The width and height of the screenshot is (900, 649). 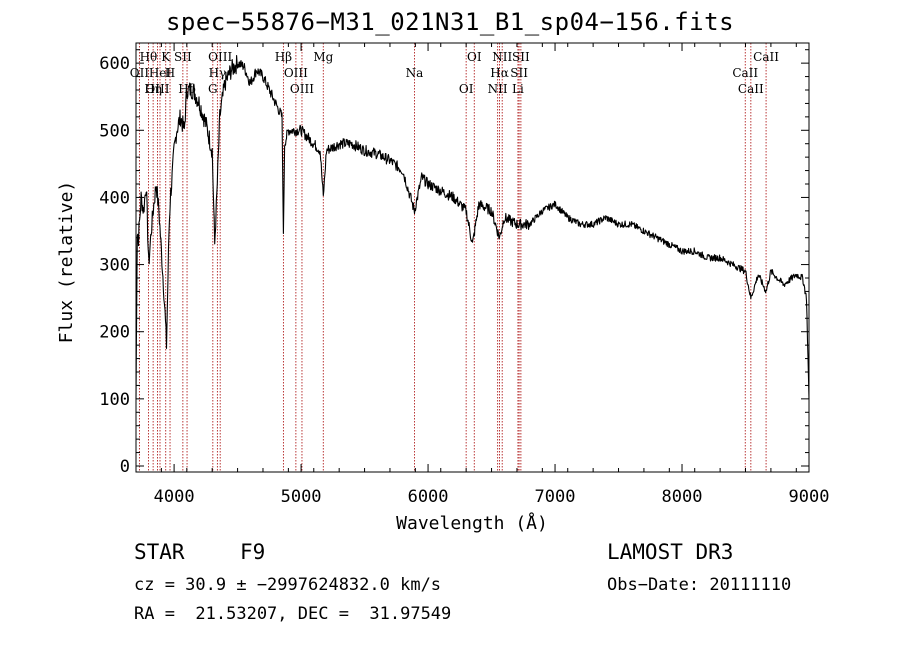 What do you see at coordinates (450, 22) in the screenshot?
I see `chart-title: spec−55876−M31_021N31_B1_sp04−156.fits` at bounding box center [450, 22].